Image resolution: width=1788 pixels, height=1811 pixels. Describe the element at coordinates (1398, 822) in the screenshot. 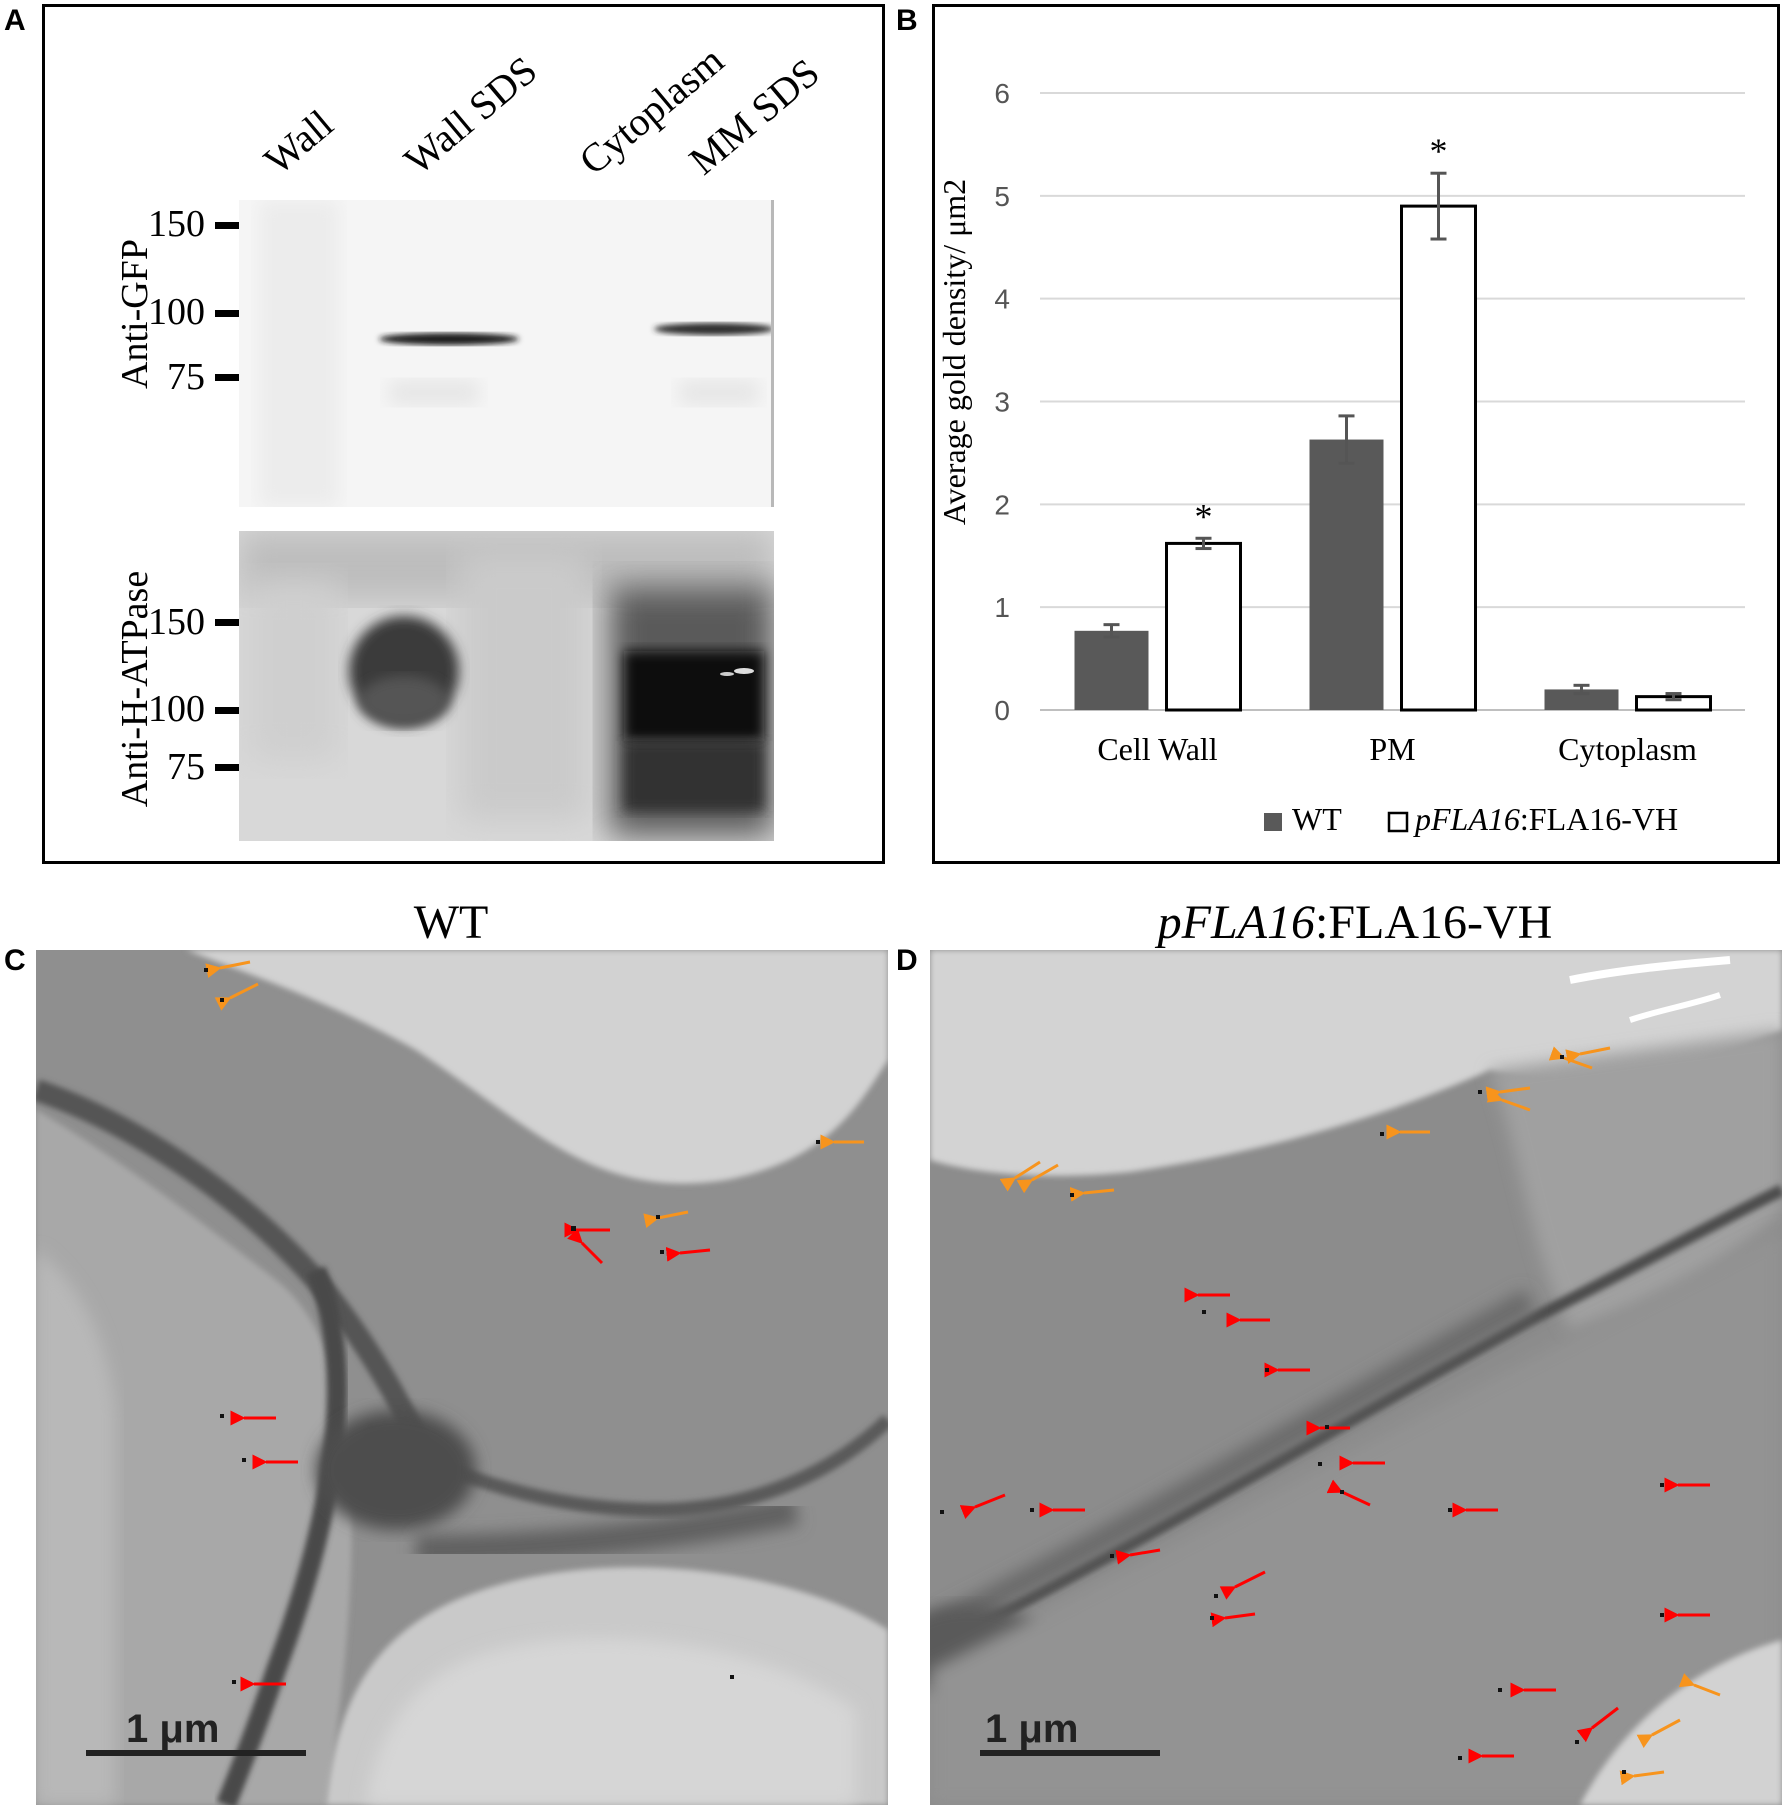

I see `legend-swatch-transgenic` at that location.